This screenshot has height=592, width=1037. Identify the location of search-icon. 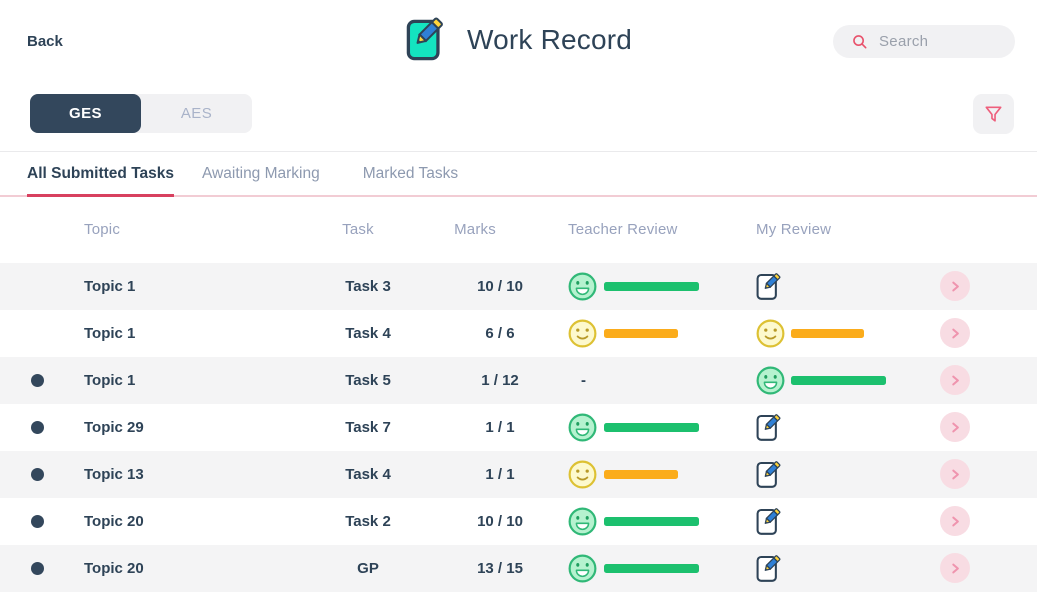
(860, 42).